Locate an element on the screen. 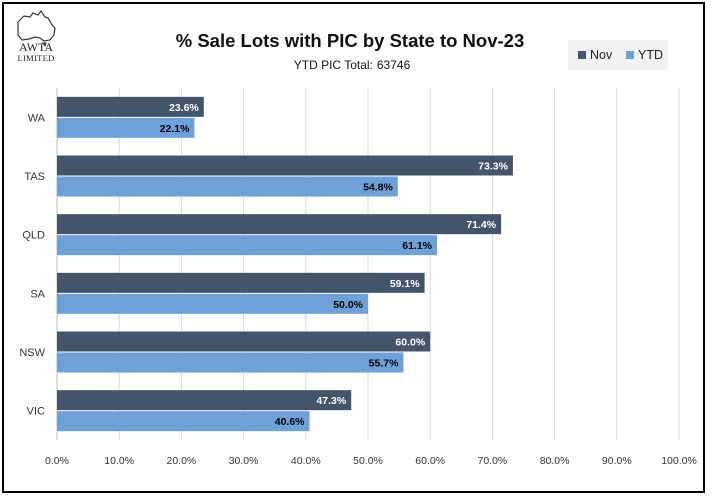 This screenshot has height=499, width=713. chart-title: % Sale Lots with PIC by State to Nov-23 is located at coordinates (350, 40).